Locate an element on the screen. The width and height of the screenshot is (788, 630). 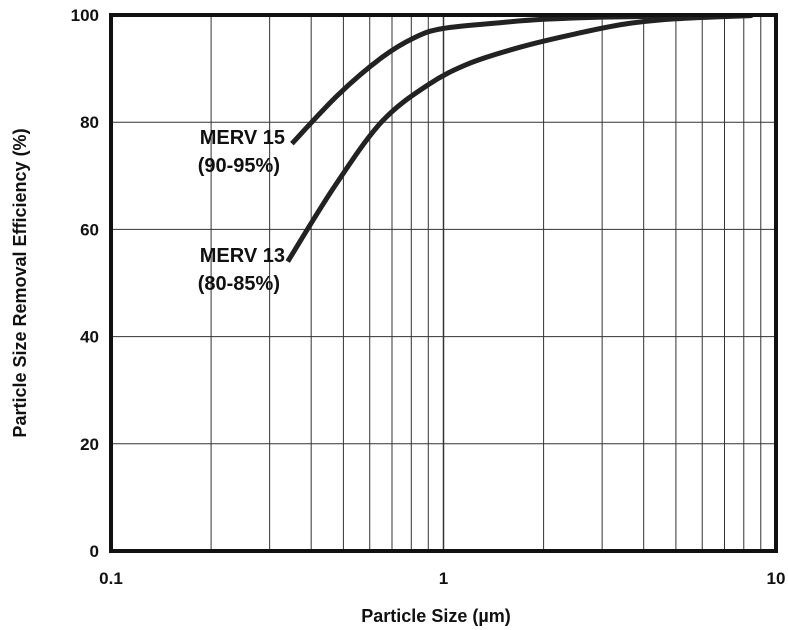
merv15-line is located at coordinates (521, 79).